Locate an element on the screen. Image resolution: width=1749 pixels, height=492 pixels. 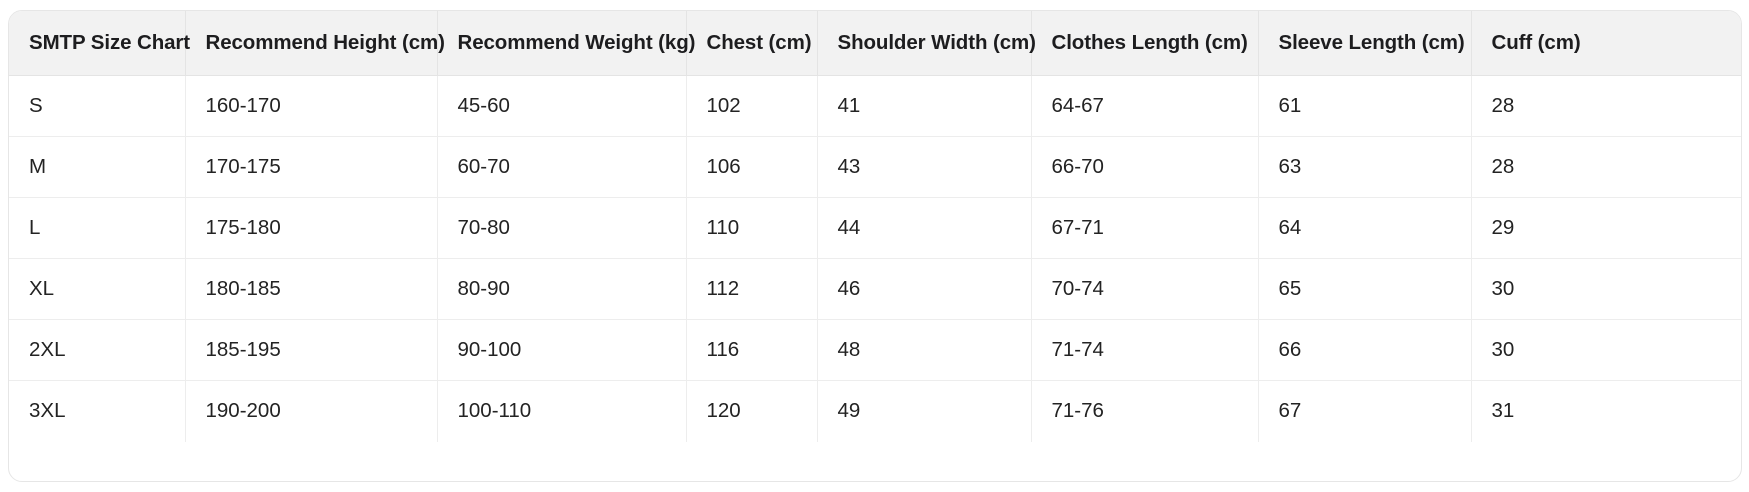
column-header-shoulder-width: Shoulder Width (cm) is located at coordinates (926, 43).